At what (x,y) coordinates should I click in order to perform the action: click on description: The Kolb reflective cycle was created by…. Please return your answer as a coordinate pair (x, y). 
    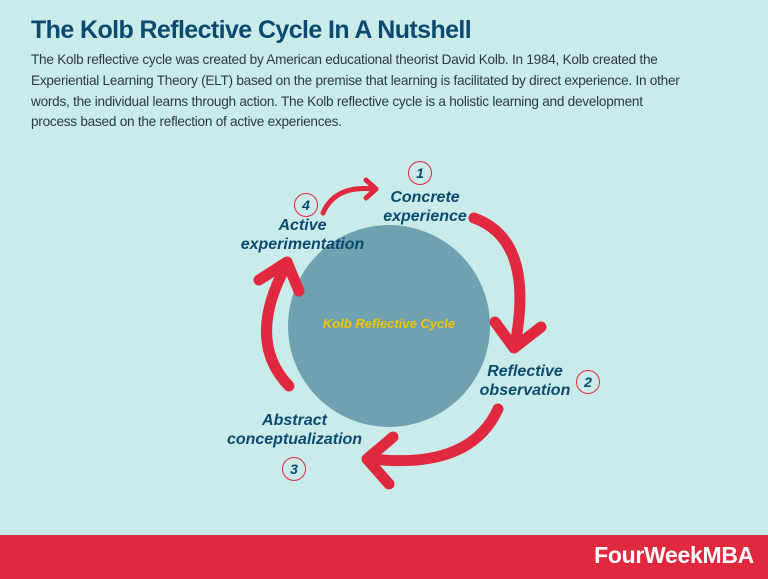
    Looking at the image, I should click on (355, 91).